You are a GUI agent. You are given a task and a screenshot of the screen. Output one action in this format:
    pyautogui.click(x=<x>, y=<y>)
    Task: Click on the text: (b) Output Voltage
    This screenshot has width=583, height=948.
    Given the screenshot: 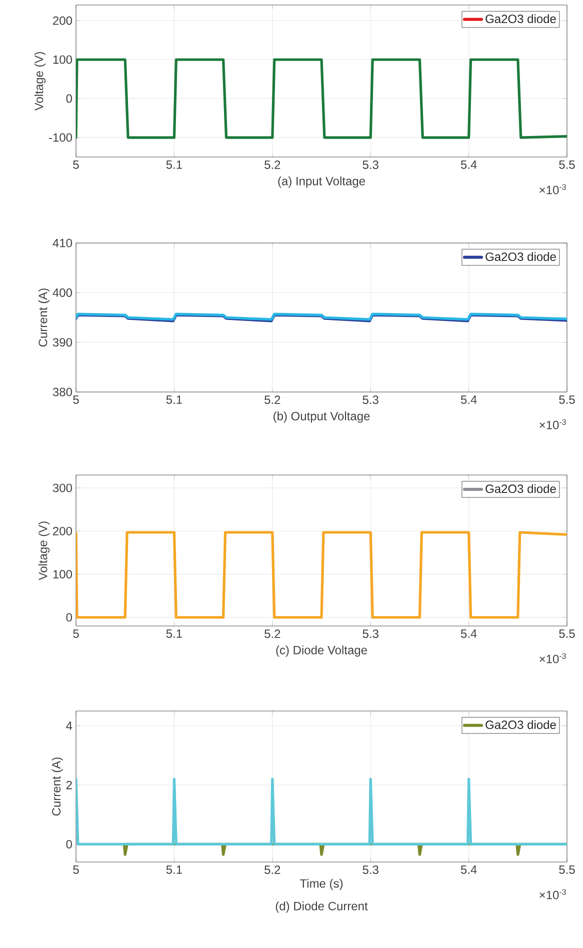 What is the action you would take?
    pyautogui.click(x=322, y=417)
    